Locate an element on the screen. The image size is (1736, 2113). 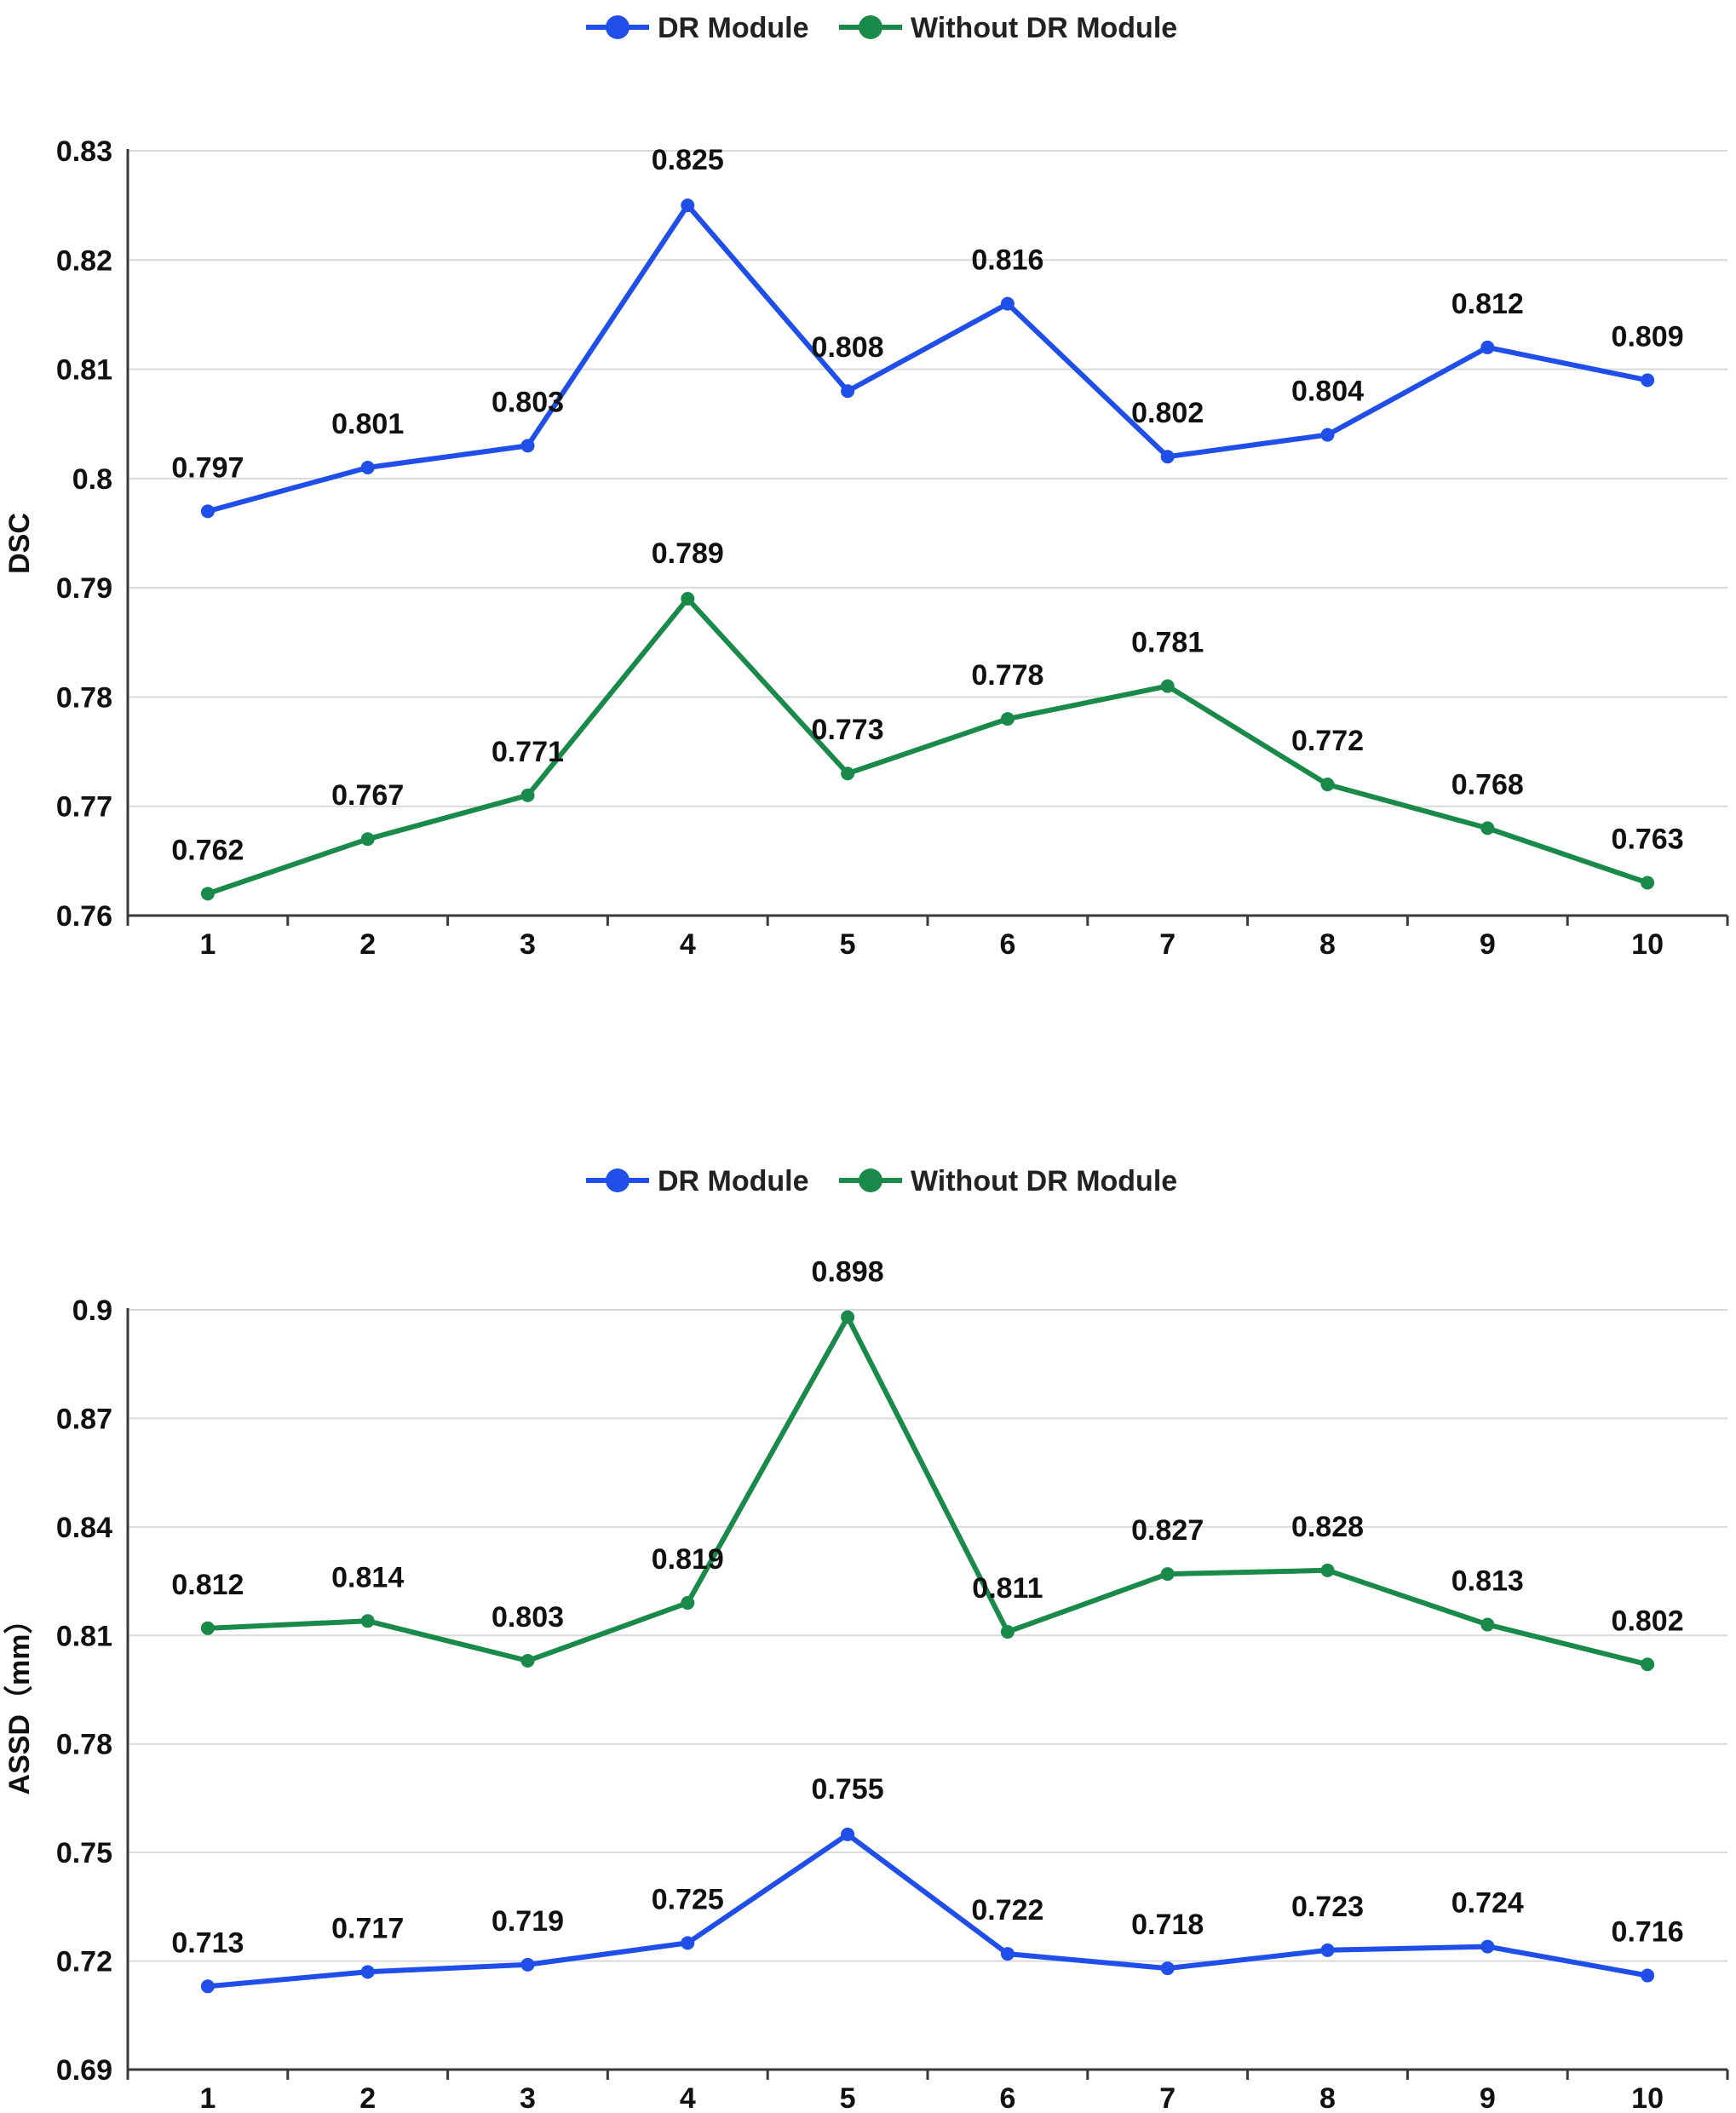
y-tick-label: 0.78 is located at coordinates (84, 1745).